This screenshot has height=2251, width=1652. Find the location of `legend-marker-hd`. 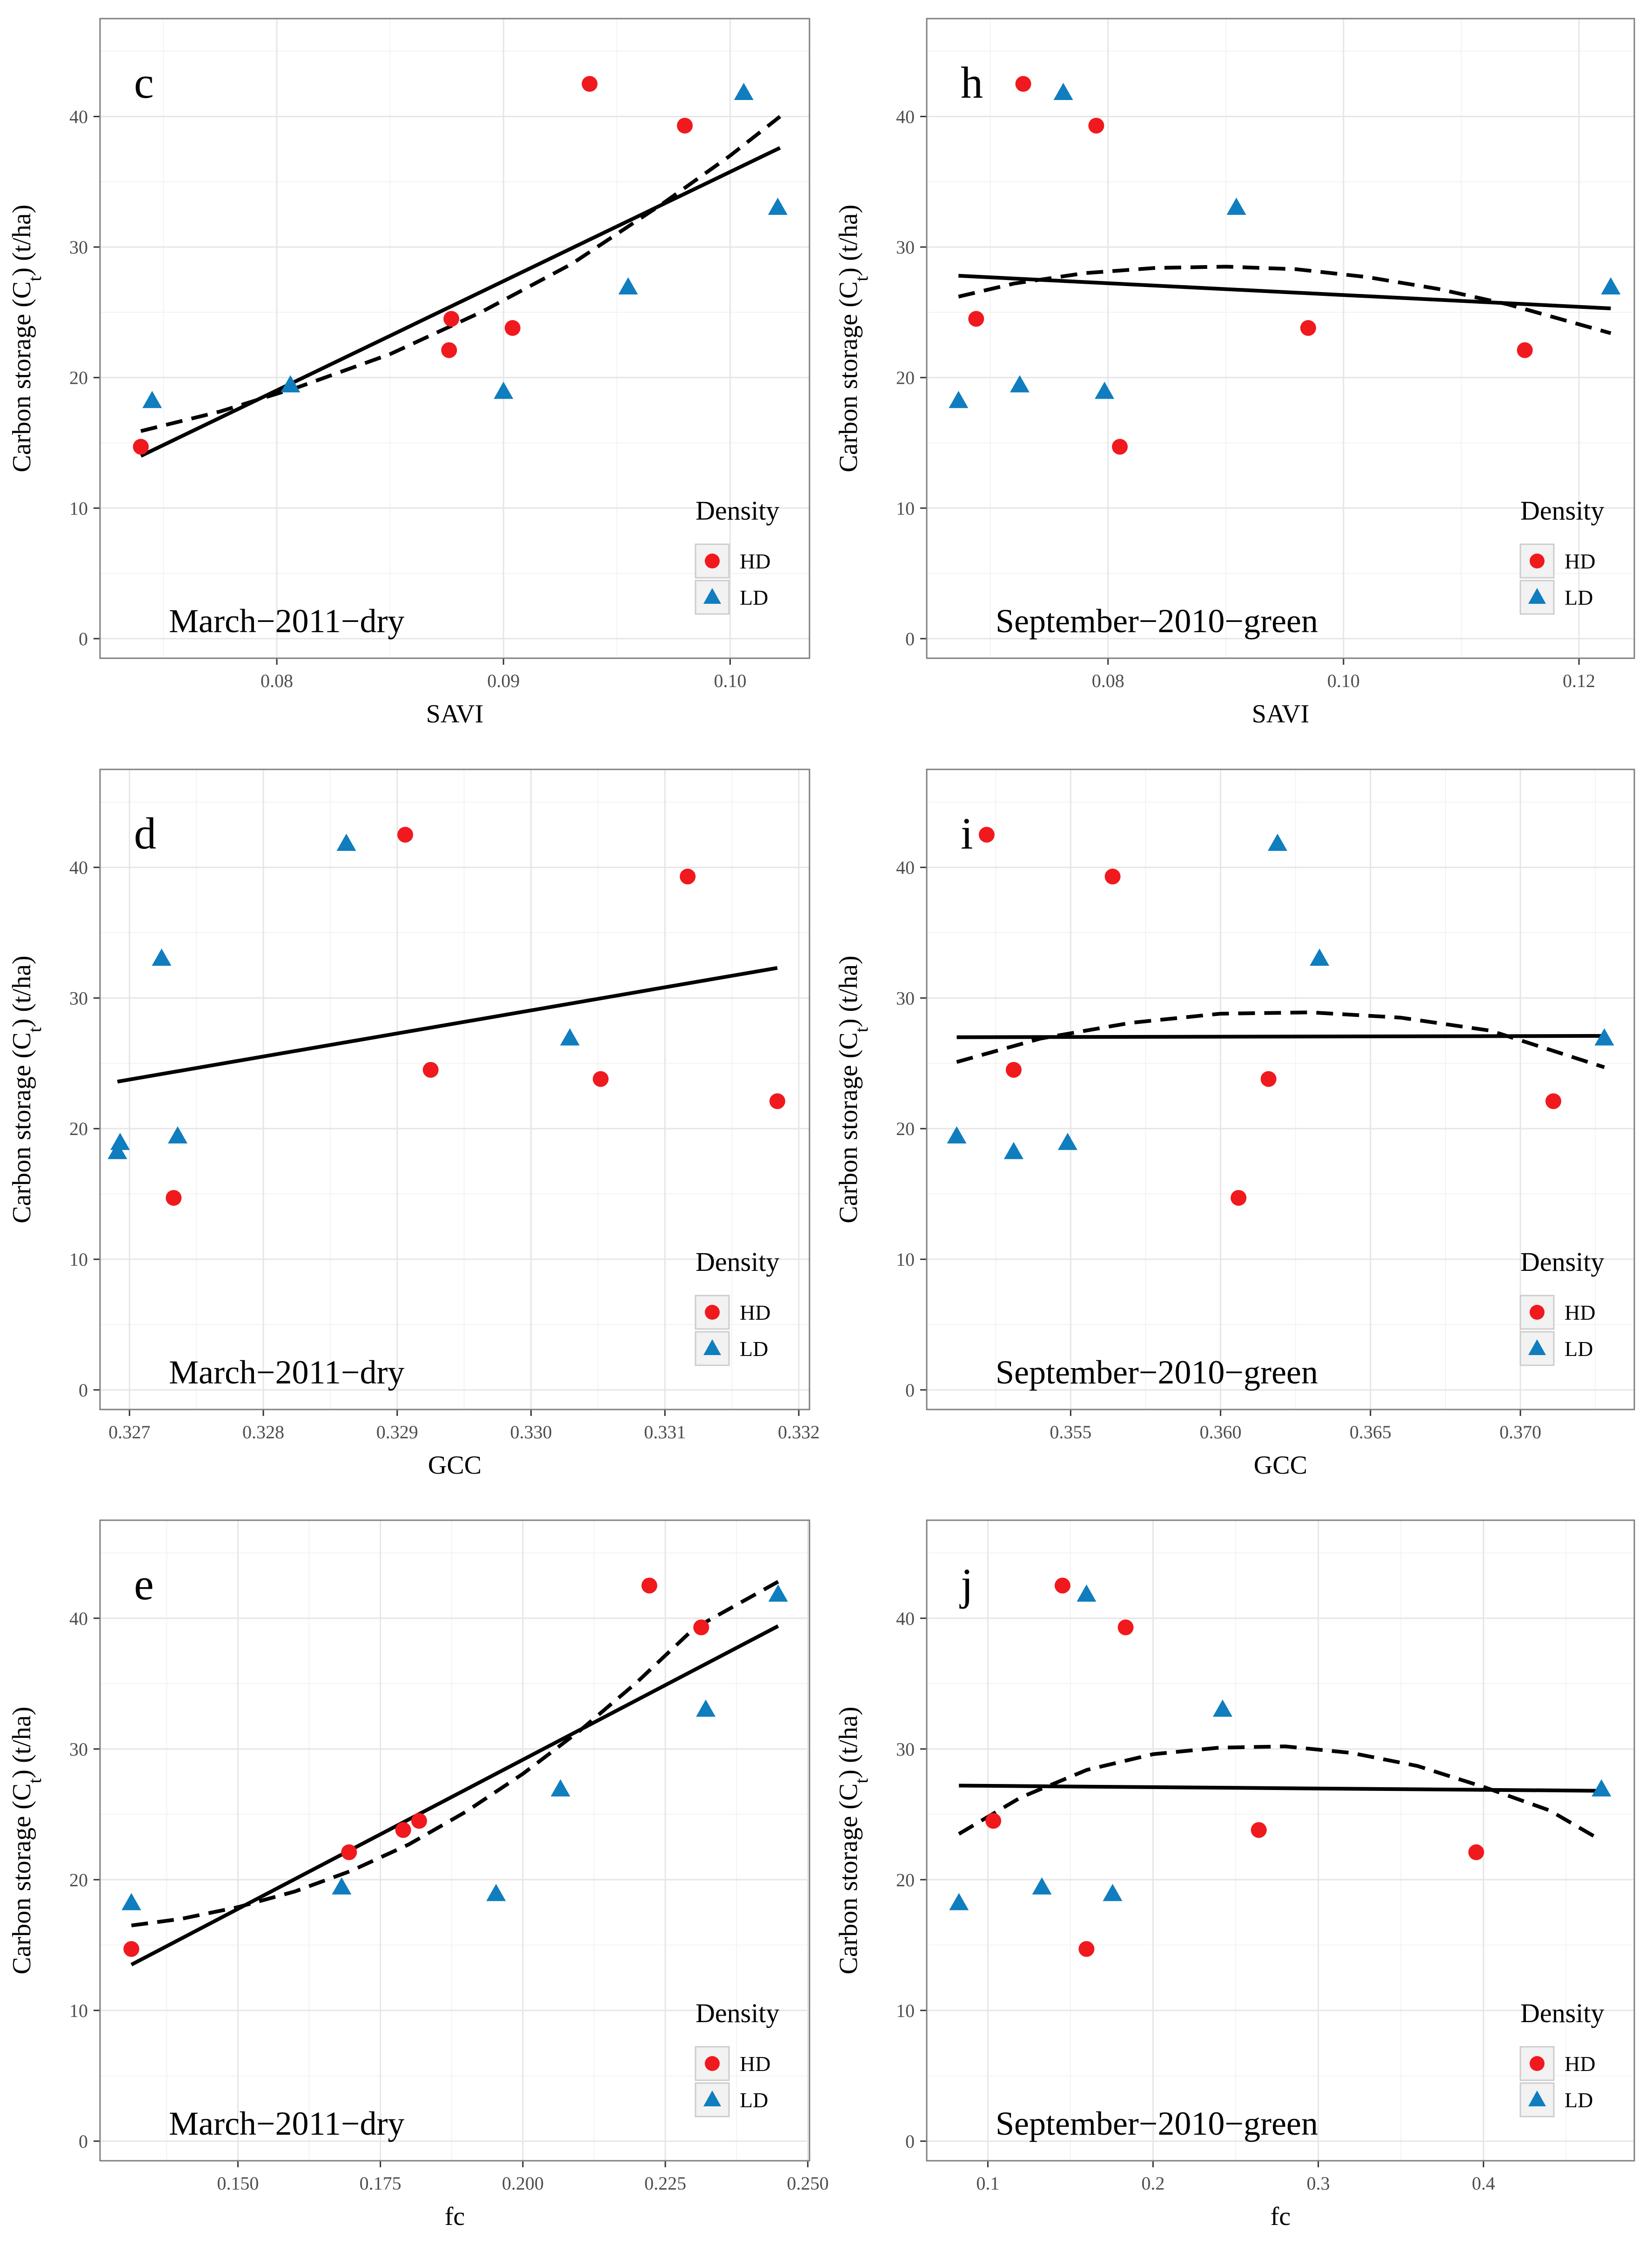

legend-marker-hd is located at coordinates (1537, 1312).